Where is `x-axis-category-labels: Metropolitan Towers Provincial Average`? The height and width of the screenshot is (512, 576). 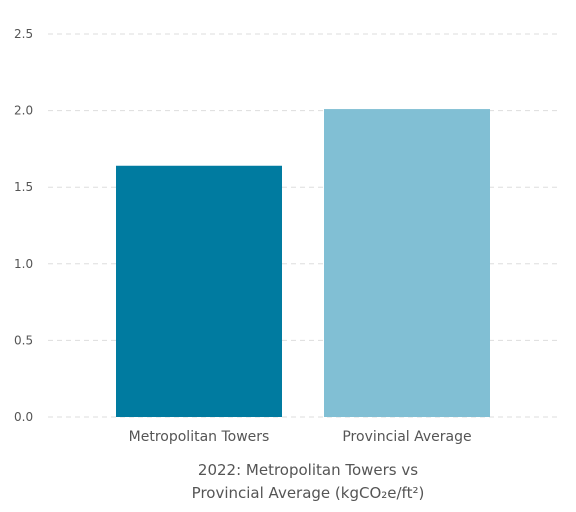 x-axis-category-labels: Metropolitan Towers Provincial Average is located at coordinates (300, 437).